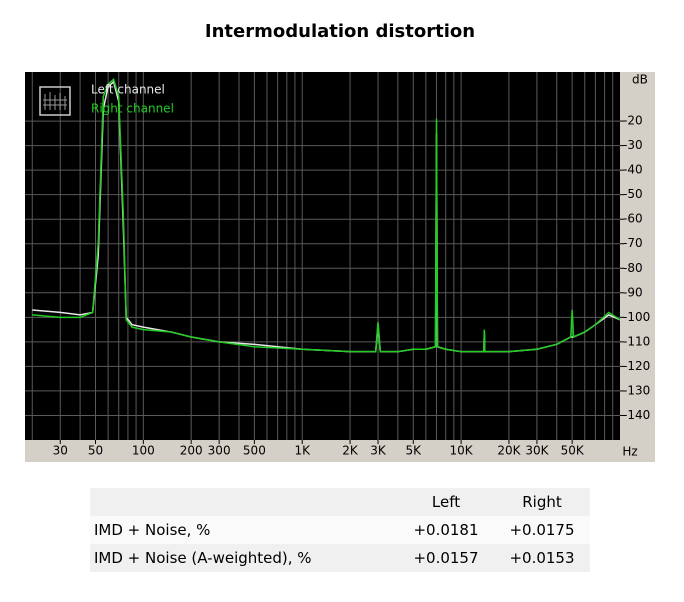 Image resolution: width=684 pixels, height=602 pixels. What do you see at coordinates (633, 170) in the screenshot?
I see `y-tick-label: -40` at bounding box center [633, 170].